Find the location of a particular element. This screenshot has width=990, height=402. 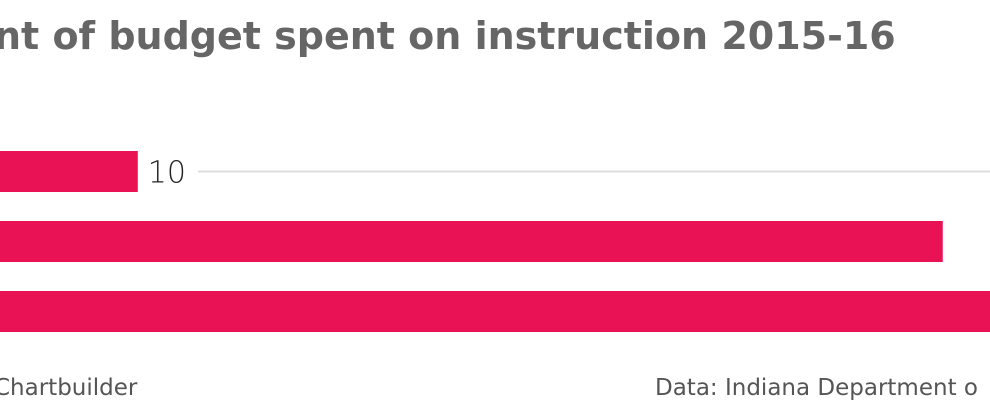

credit: Chartbuilder is located at coordinates (69, 388).